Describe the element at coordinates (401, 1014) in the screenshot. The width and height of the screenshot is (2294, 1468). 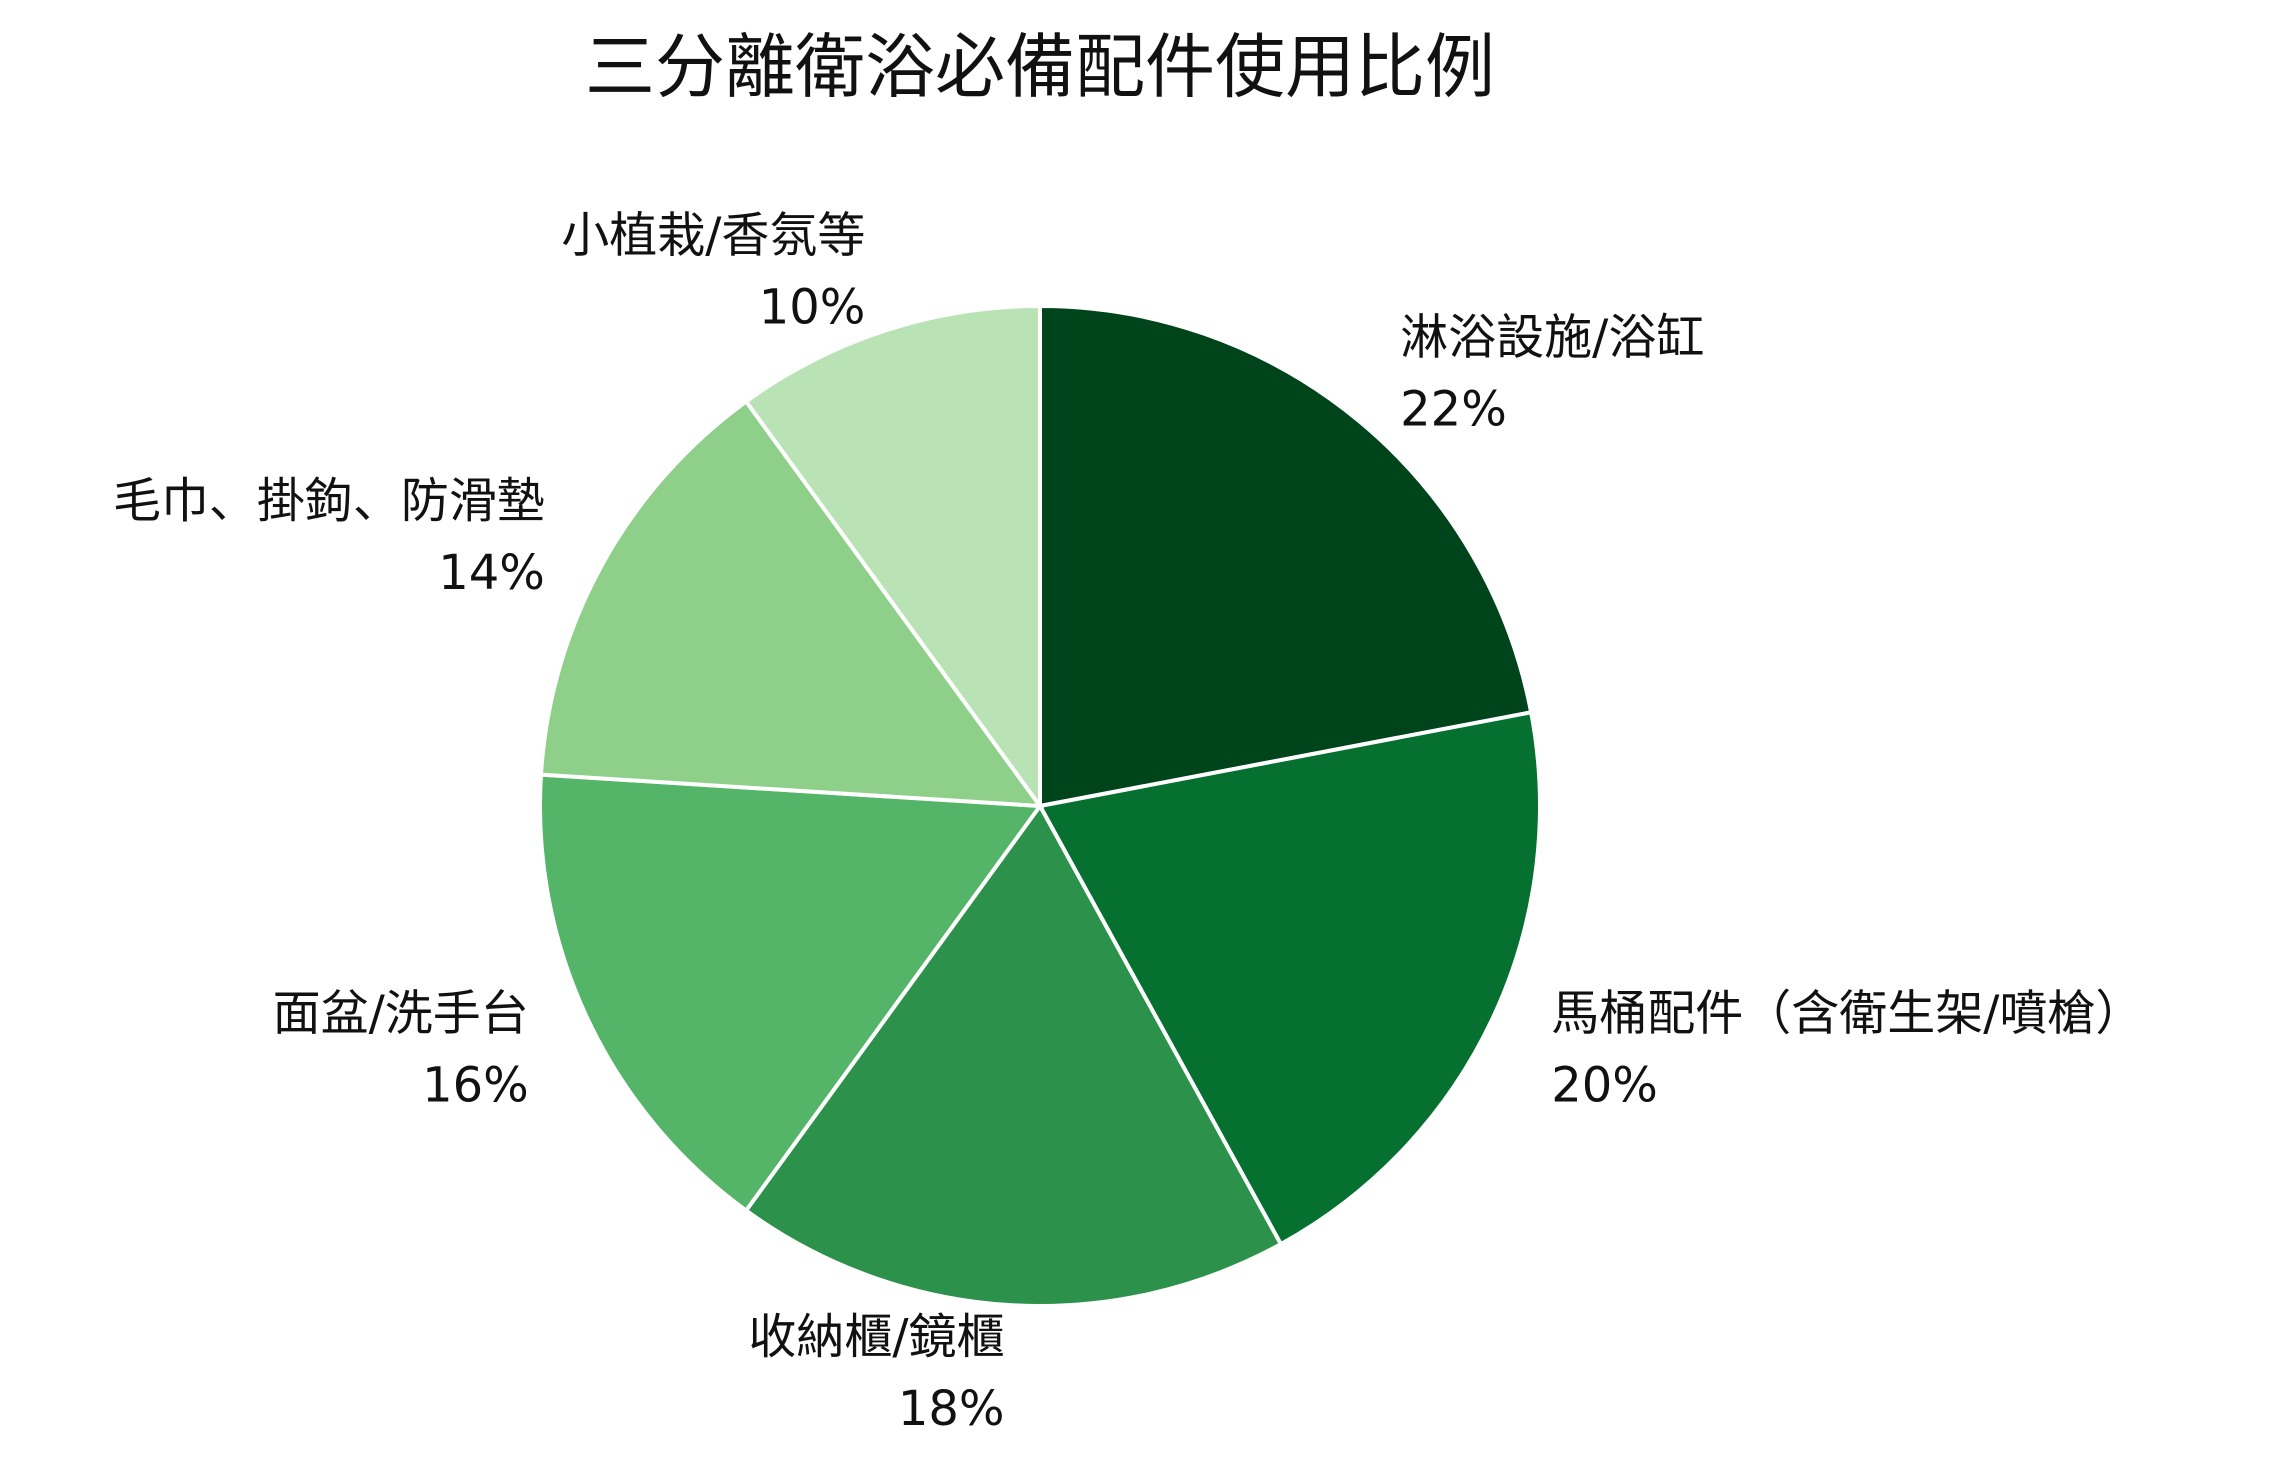
I see `slice-label: 面盆/洗手台` at that location.